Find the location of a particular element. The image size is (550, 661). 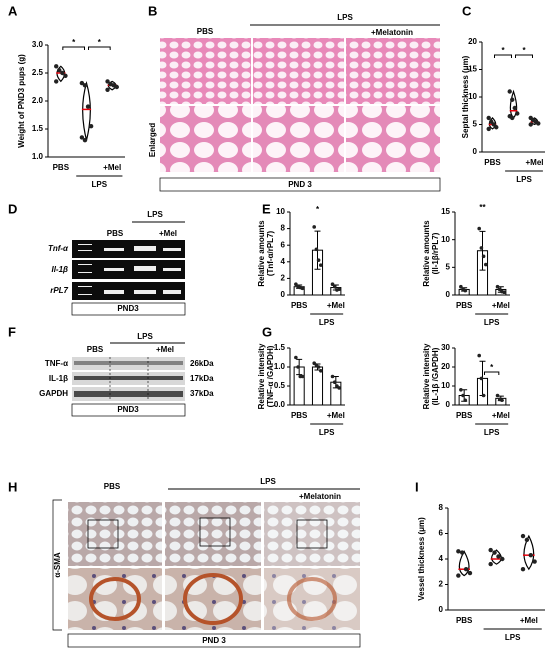

significance: * is located at coordinates (100, 42).